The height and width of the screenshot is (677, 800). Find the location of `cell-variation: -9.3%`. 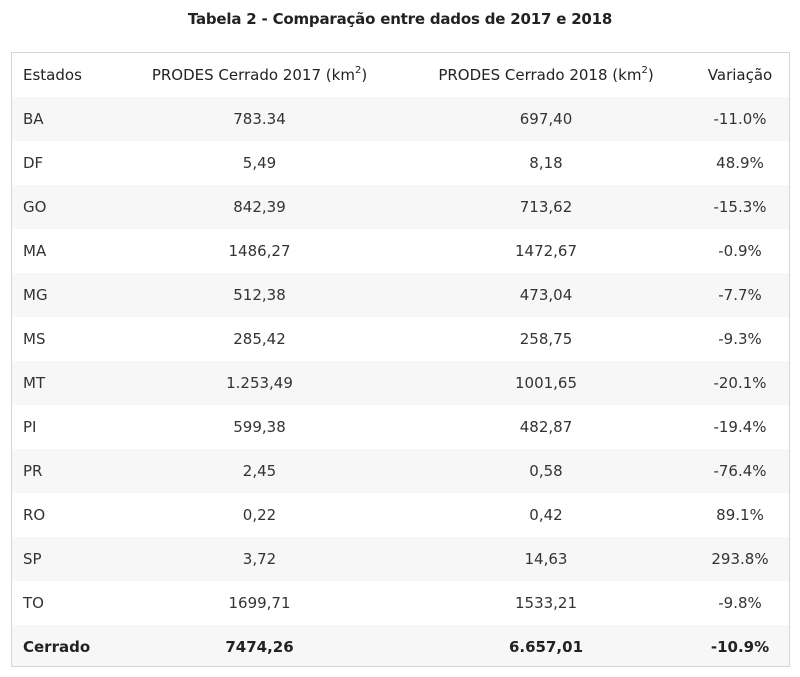

cell-variation: -9.3% is located at coordinates (740, 339).